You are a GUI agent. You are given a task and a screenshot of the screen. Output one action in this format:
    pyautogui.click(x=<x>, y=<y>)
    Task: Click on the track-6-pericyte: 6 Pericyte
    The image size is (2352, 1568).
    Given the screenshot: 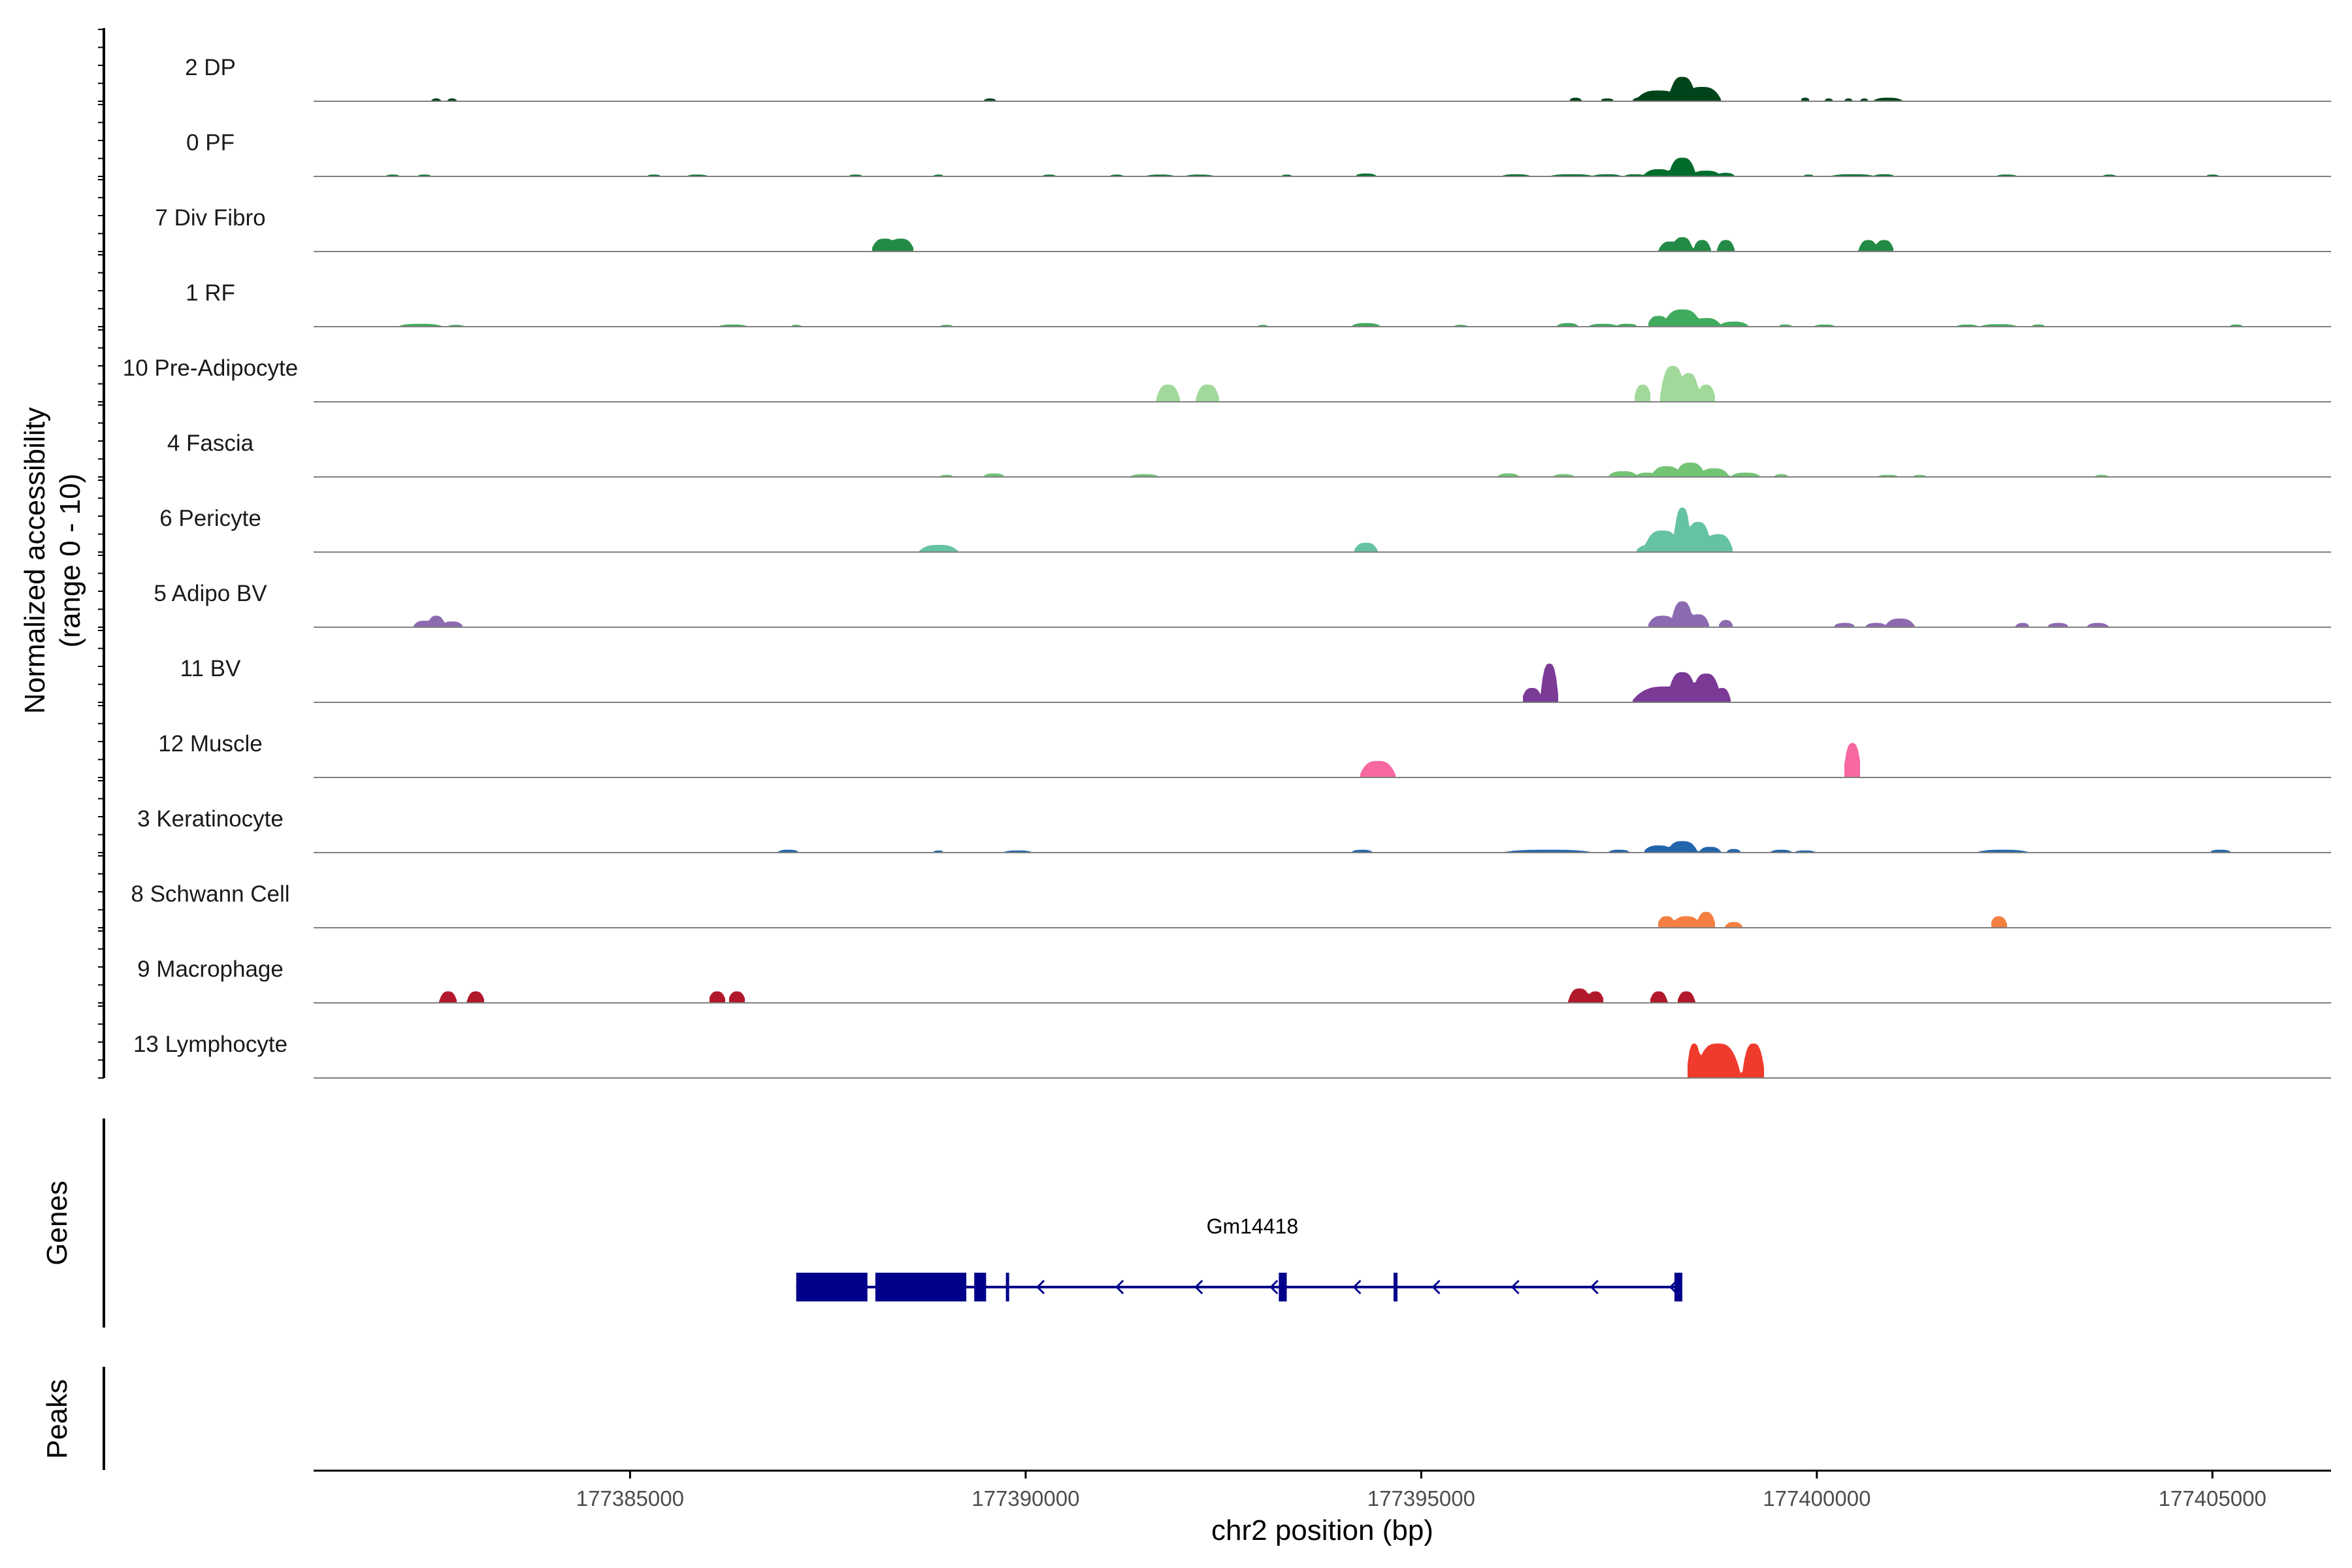 What is the action you would take?
    pyautogui.click(x=1245, y=529)
    